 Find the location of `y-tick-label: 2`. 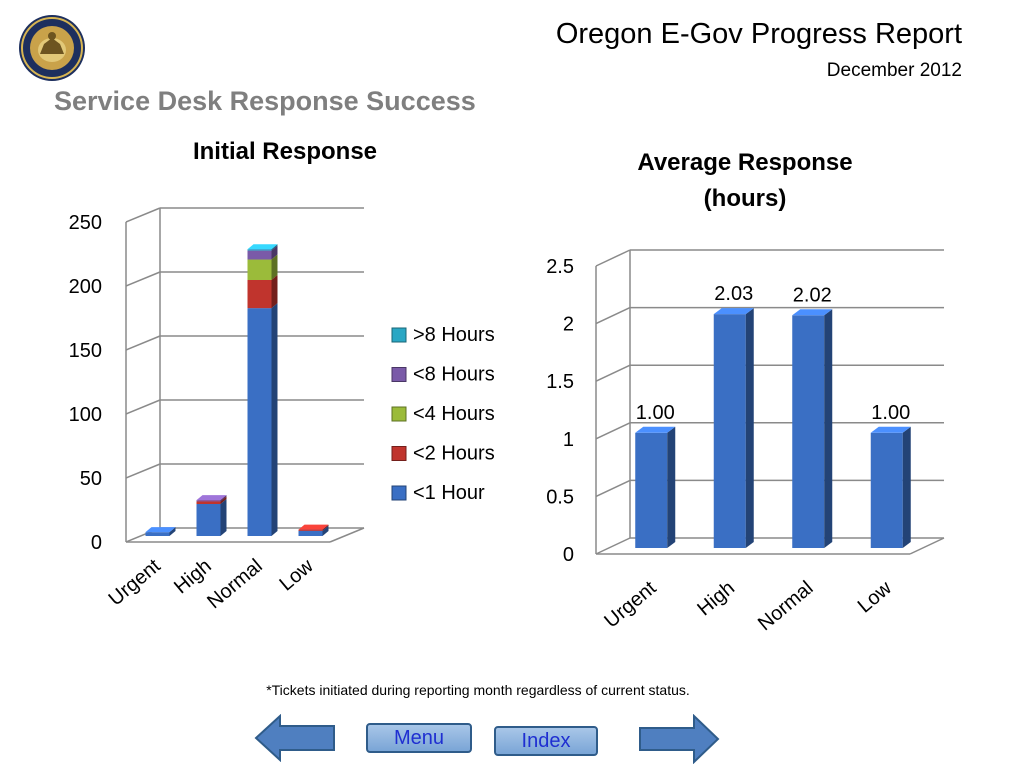

y-tick-label: 2 is located at coordinates (568, 325).